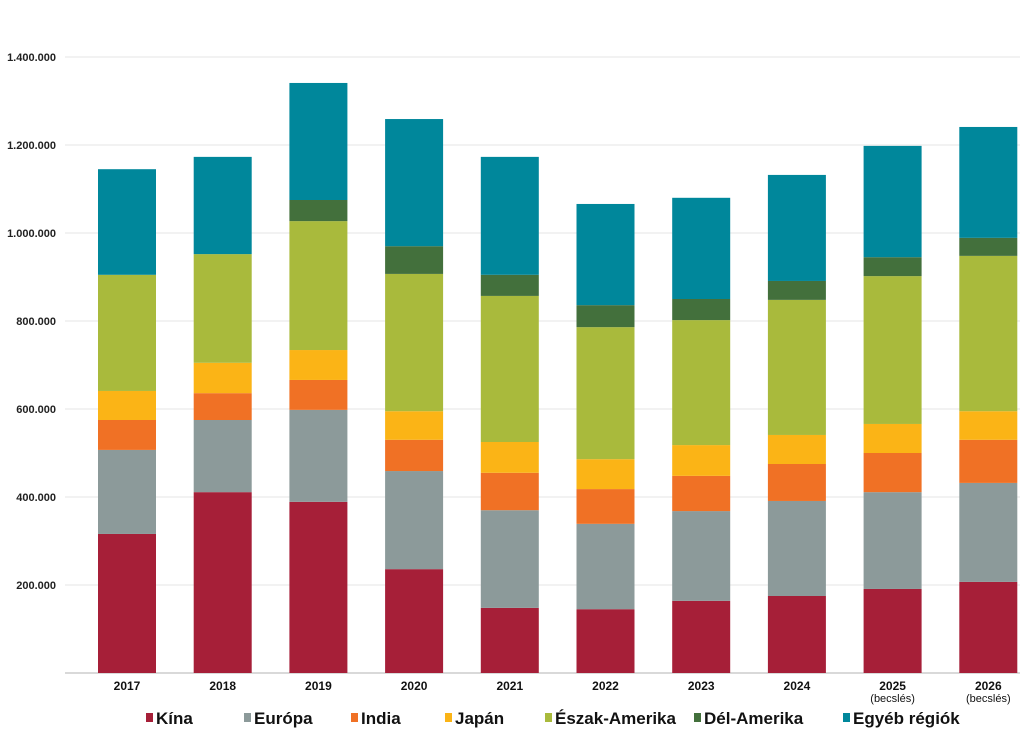 This screenshot has width=1024, height=744. Describe the element at coordinates (381, 718) in the screenshot. I see `legend-label: India` at that location.